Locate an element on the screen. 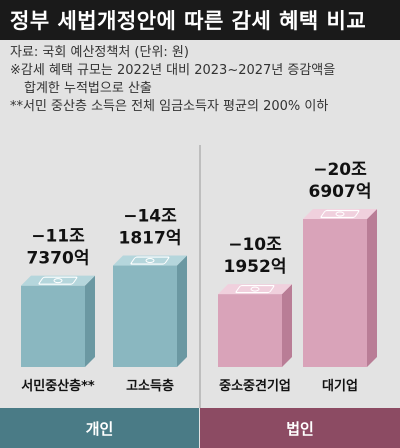  value-label-3-2: 1952억 is located at coordinates (255, 267).